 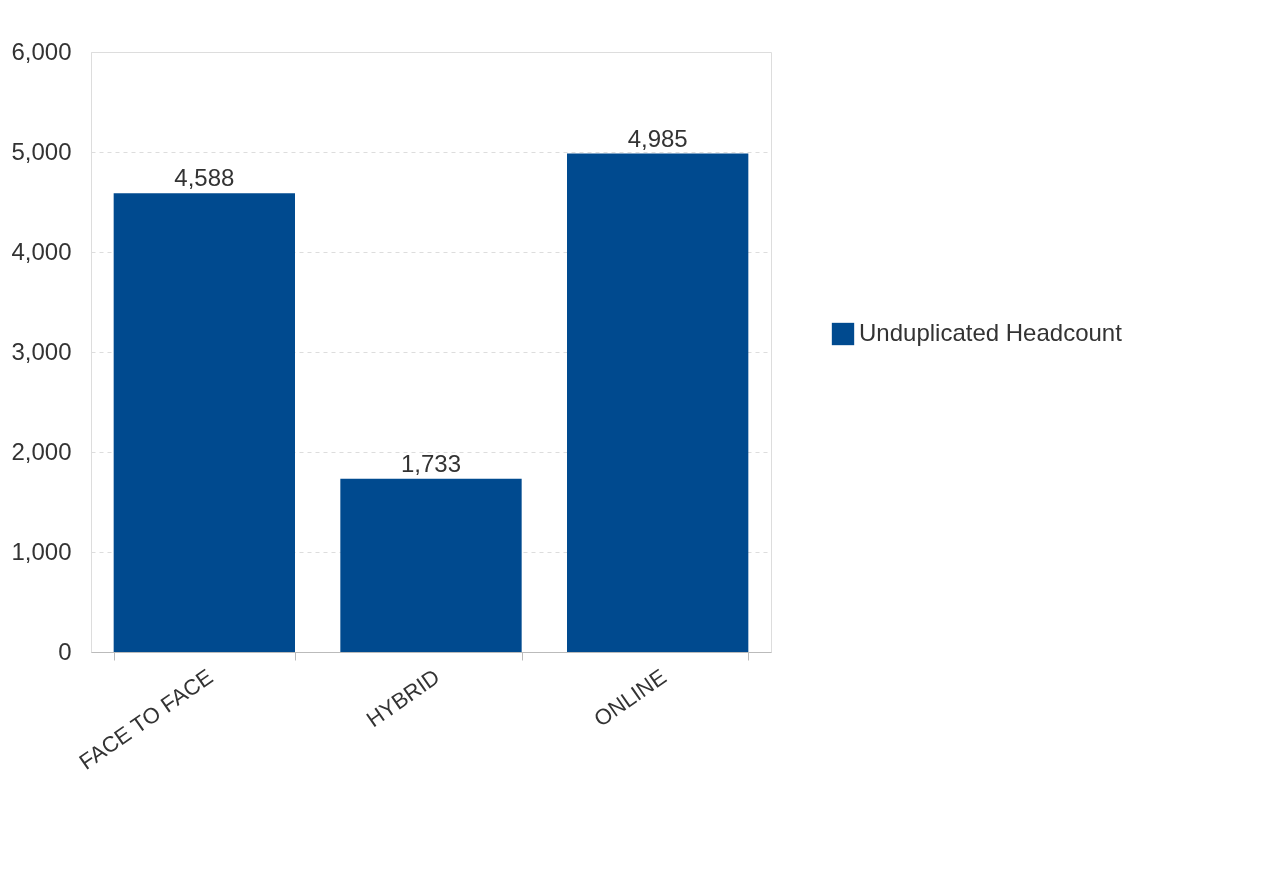 I want to click on data-label: 1,733, so click(x=431, y=463).